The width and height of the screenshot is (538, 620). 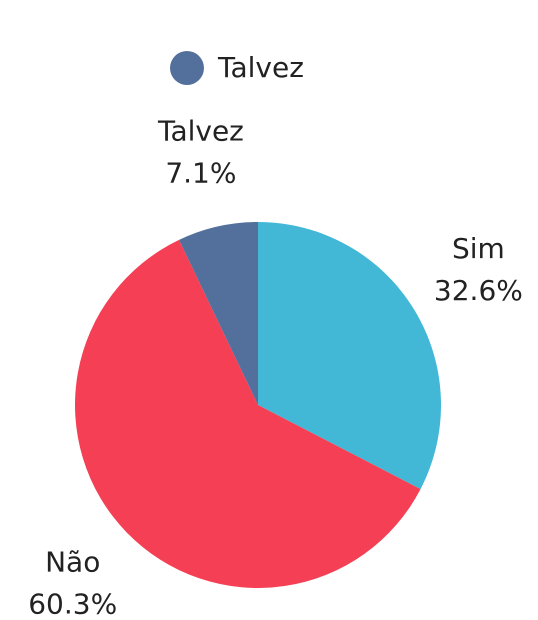 I want to click on slice-label: Talvez, so click(x=200, y=130).